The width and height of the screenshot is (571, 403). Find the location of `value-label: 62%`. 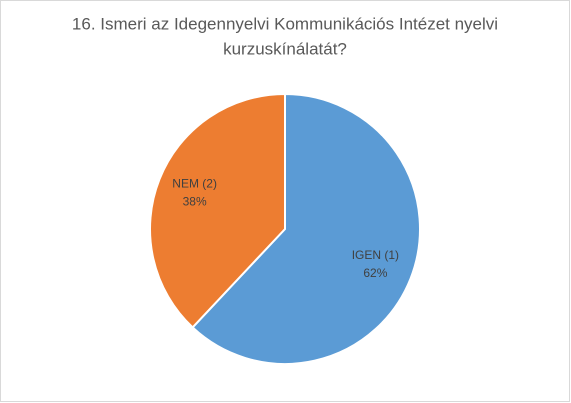

value-label: 62% is located at coordinates (375, 273).